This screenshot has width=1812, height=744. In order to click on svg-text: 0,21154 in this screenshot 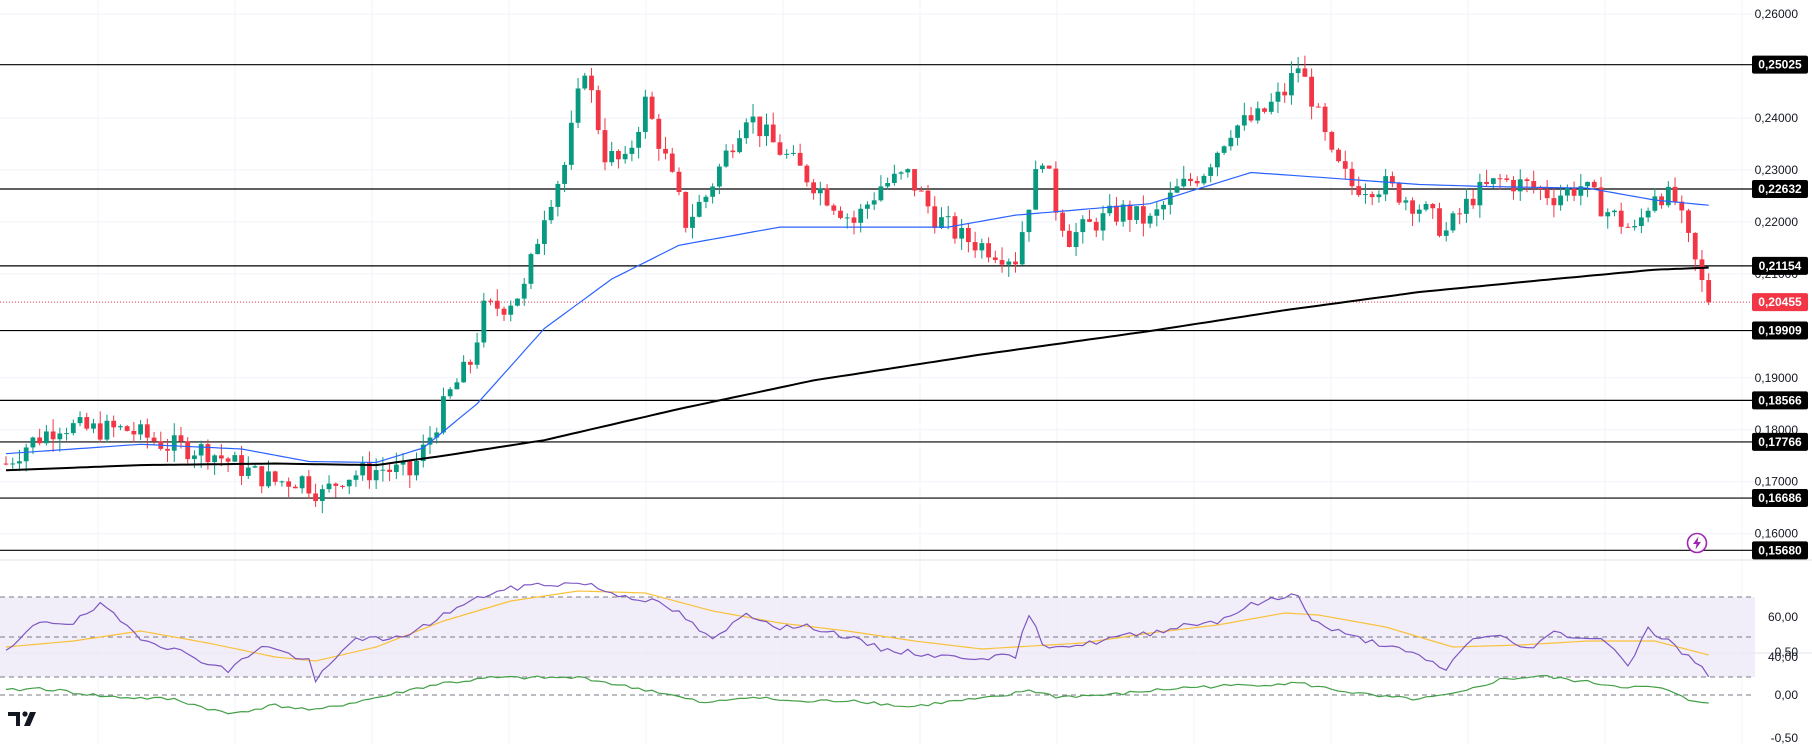, I will do `click(1780, 266)`.